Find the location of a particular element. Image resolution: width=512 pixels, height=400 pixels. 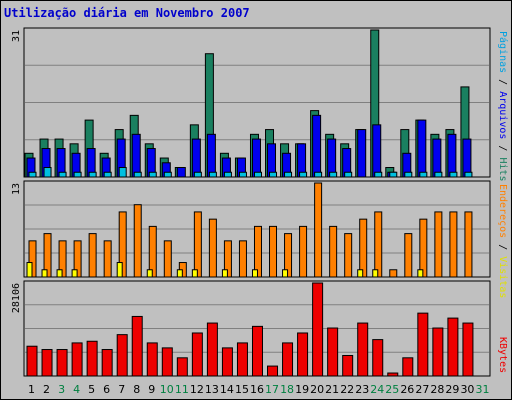

legend-endereços: Endereços is located at coordinates (502, 211).